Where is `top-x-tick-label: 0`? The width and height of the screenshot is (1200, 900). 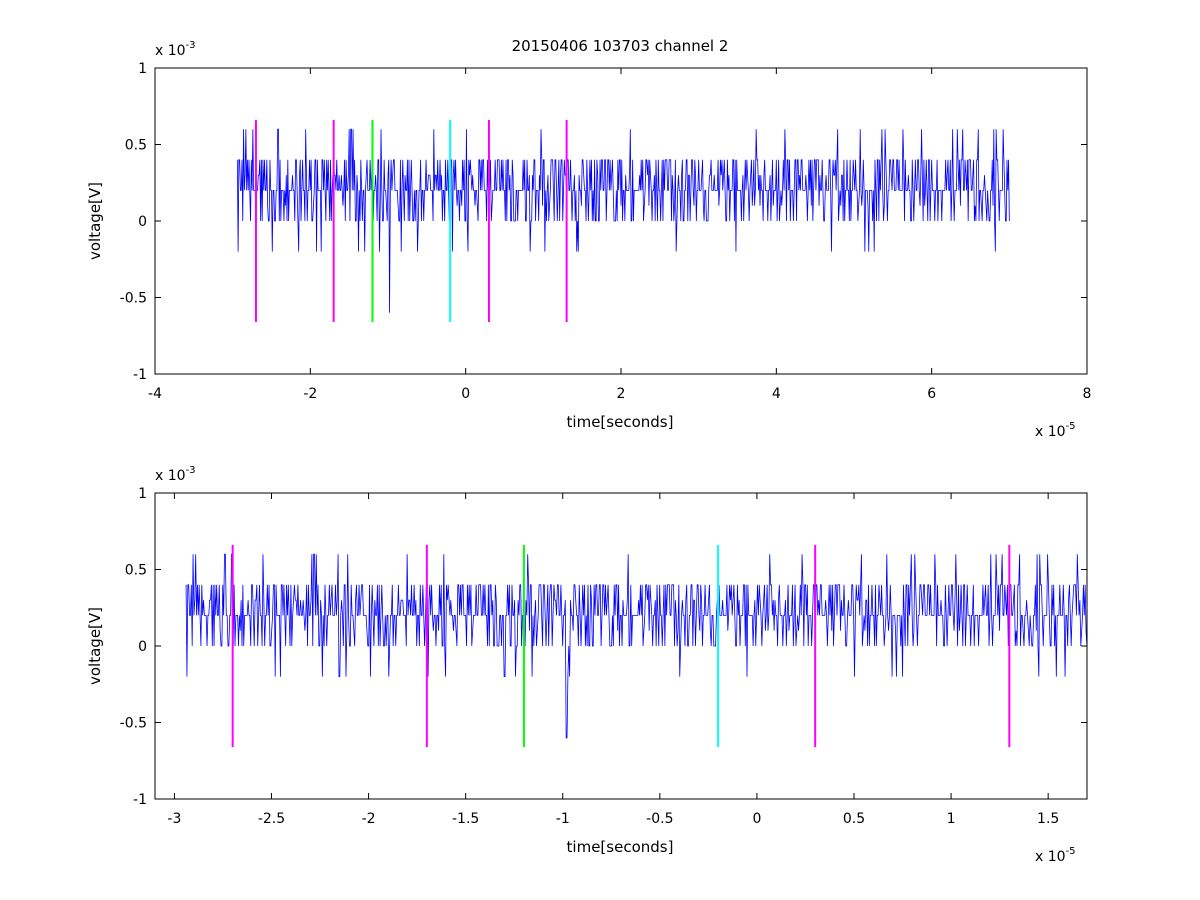 top-x-tick-label: 0 is located at coordinates (465, 394).